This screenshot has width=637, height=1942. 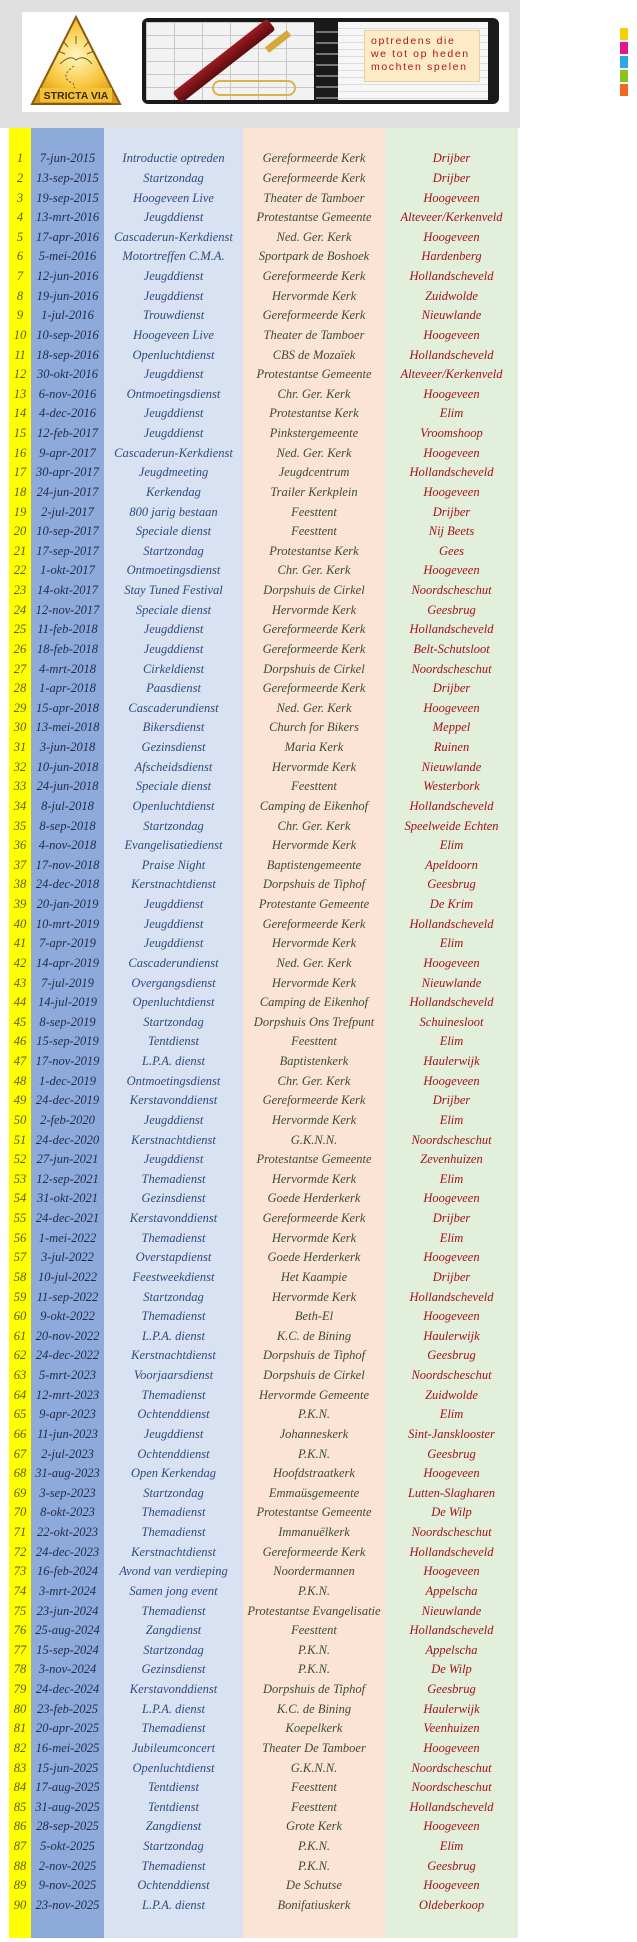 I want to click on row-number: 57, so click(x=20, y=1257).